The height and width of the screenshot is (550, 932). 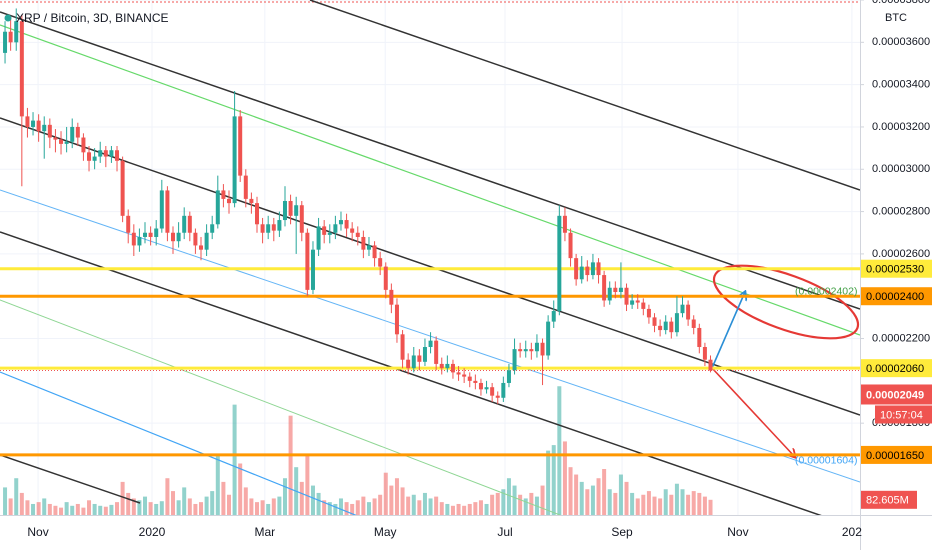 What do you see at coordinates (852, 532) in the screenshot?
I see `x-tick-label: 202` at bounding box center [852, 532].